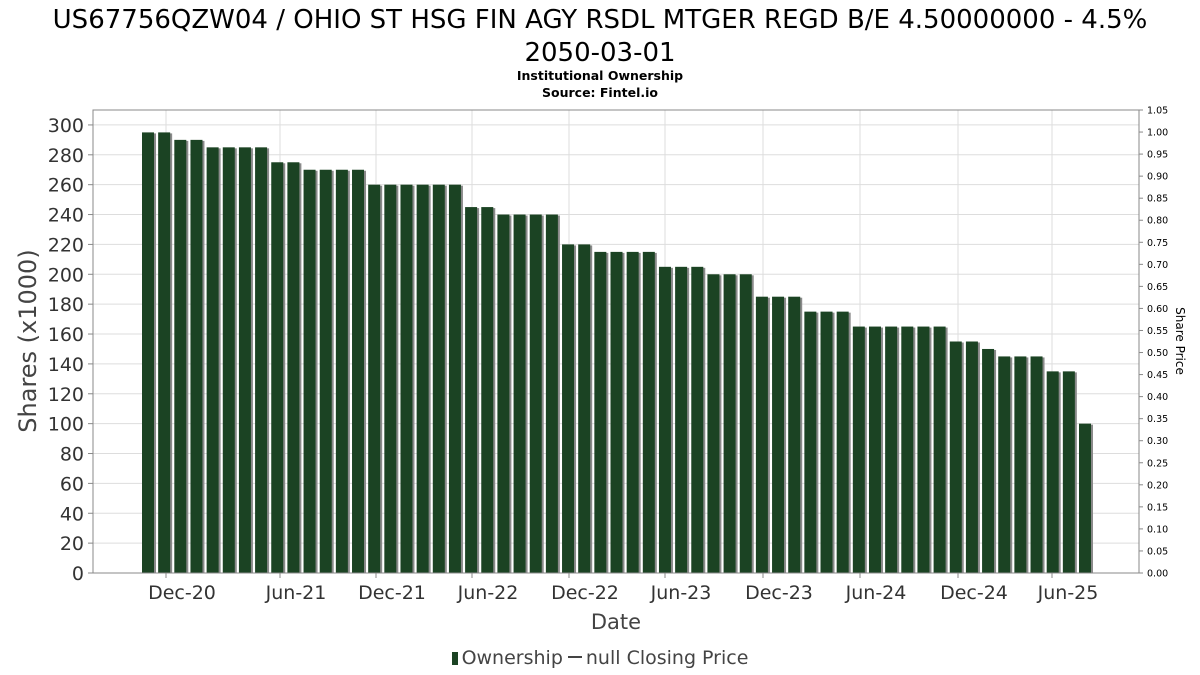 The image size is (1200, 675). I want to click on y2-tick-label: 0.80, so click(1157, 221).